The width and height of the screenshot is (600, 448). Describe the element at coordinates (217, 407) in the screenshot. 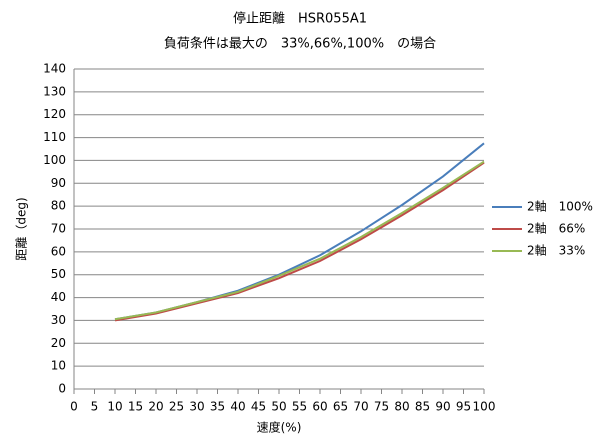

I see `x-tick-label: 35` at that location.